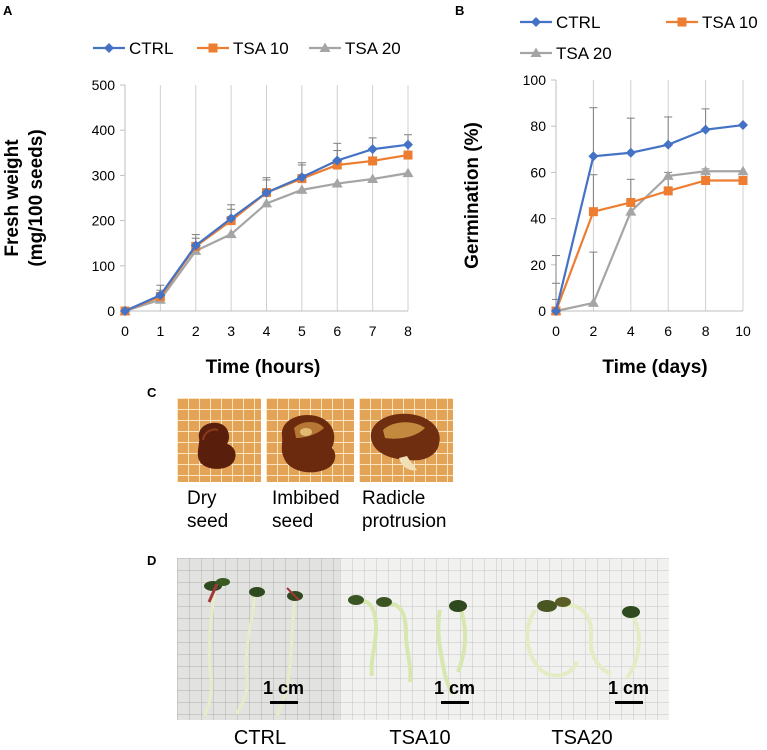 Image resolution: width=767 pixels, height=750 pixels. I want to click on chart-b-ytick-label-0: 0, so click(542, 311).